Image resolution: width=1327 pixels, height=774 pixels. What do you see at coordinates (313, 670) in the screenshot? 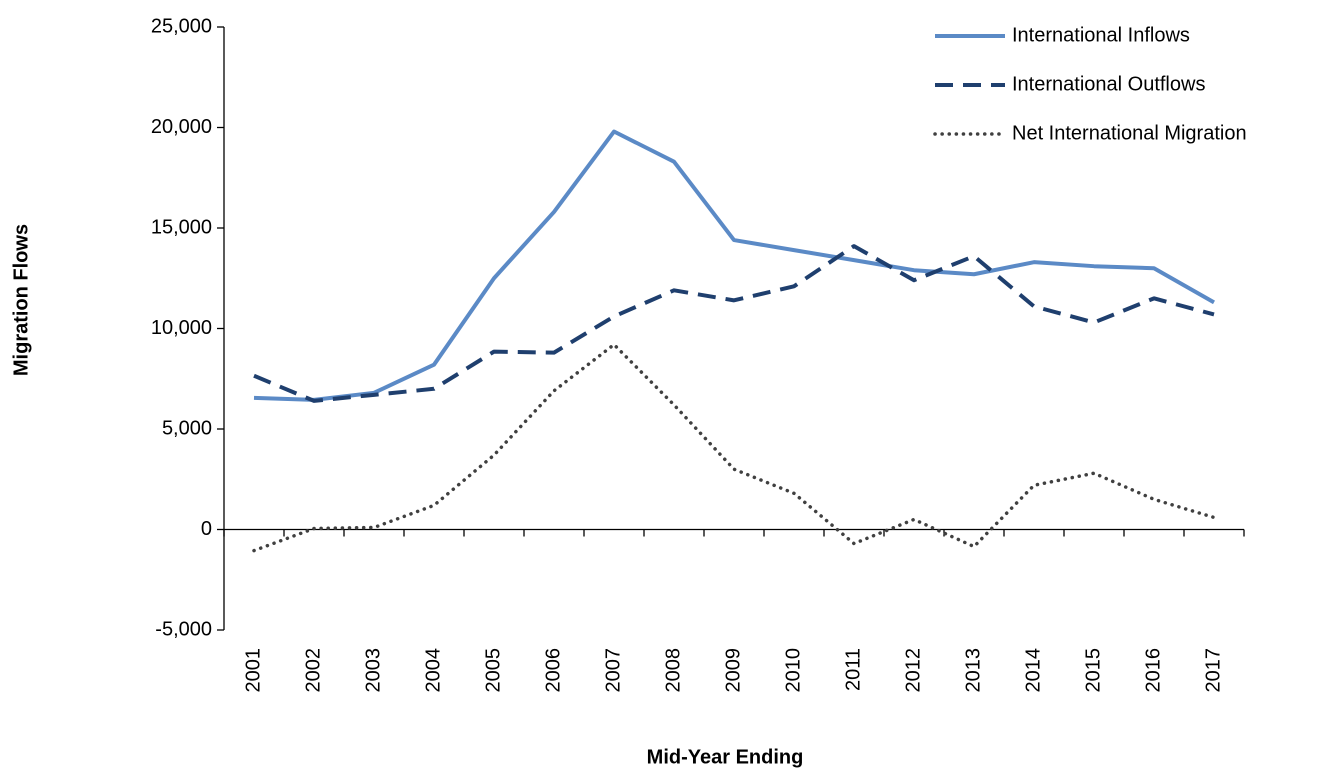
I see `x-tick-label: 2002` at bounding box center [313, 670].